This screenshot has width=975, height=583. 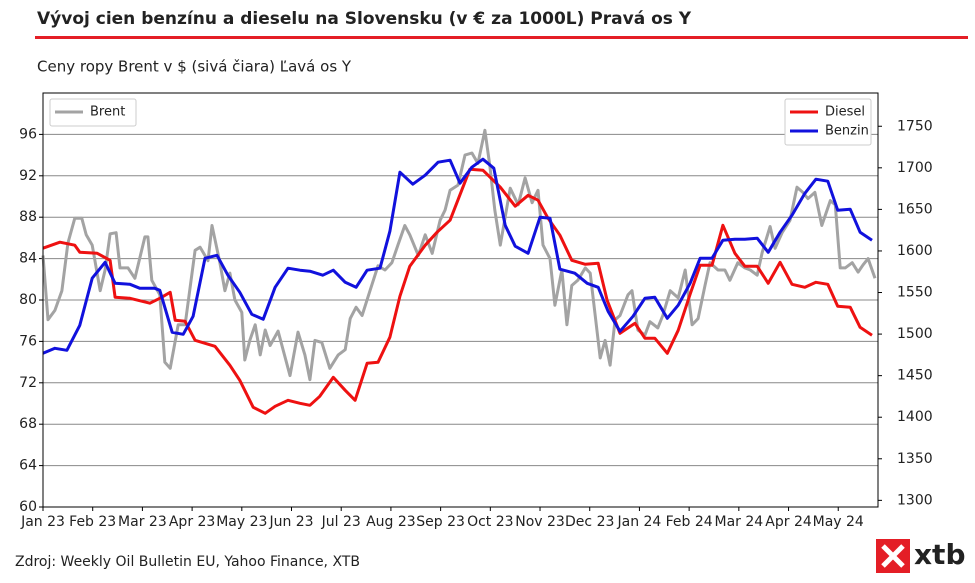 I want to click on y-tick-label: 72, so click(x=28, y=383).